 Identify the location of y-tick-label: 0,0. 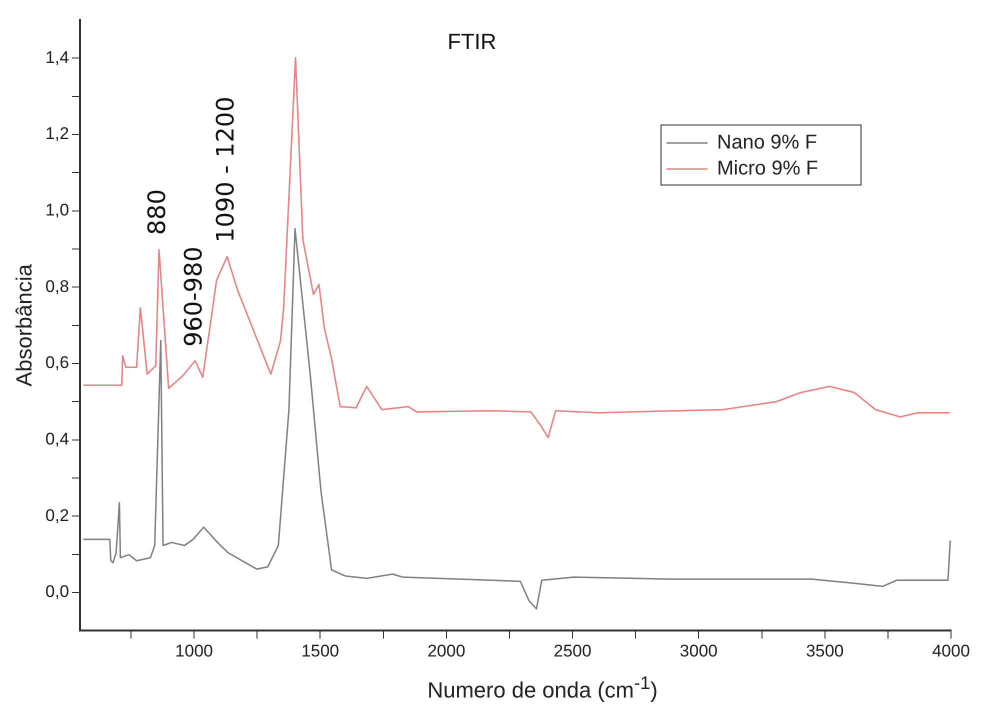
(57, 592).